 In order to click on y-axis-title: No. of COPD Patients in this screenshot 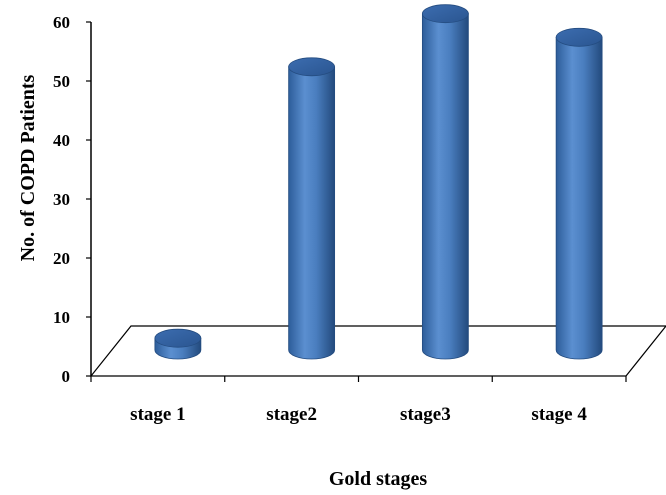, I will do `click(28, 167)`.